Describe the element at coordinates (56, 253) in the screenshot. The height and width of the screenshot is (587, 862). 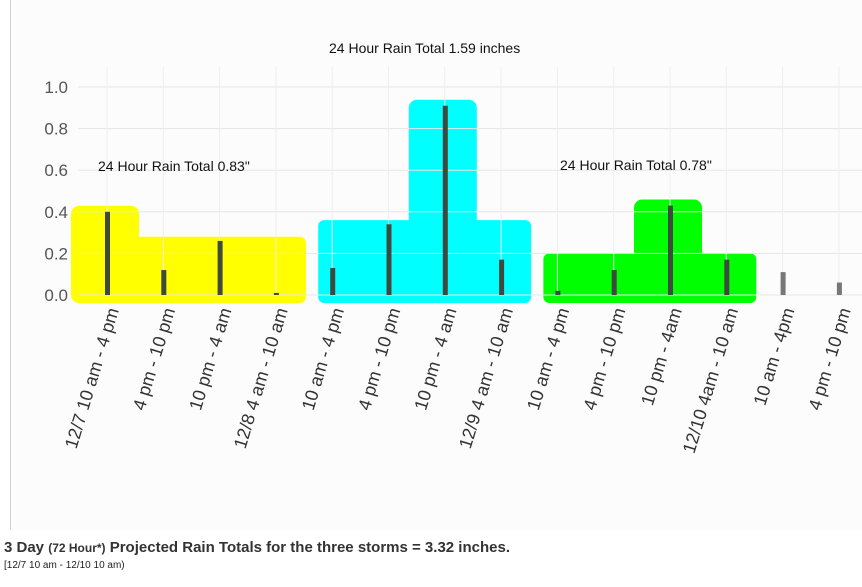
I see `y-tick-label: 0.2` at that location.